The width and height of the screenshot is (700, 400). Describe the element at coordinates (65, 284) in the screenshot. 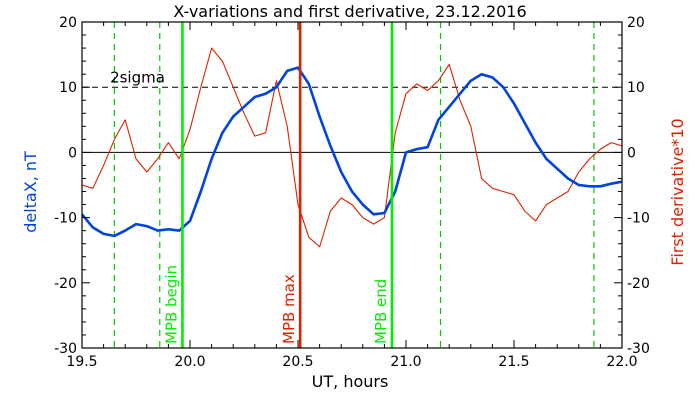

I see `y-tick-label-left: -20` at that location.